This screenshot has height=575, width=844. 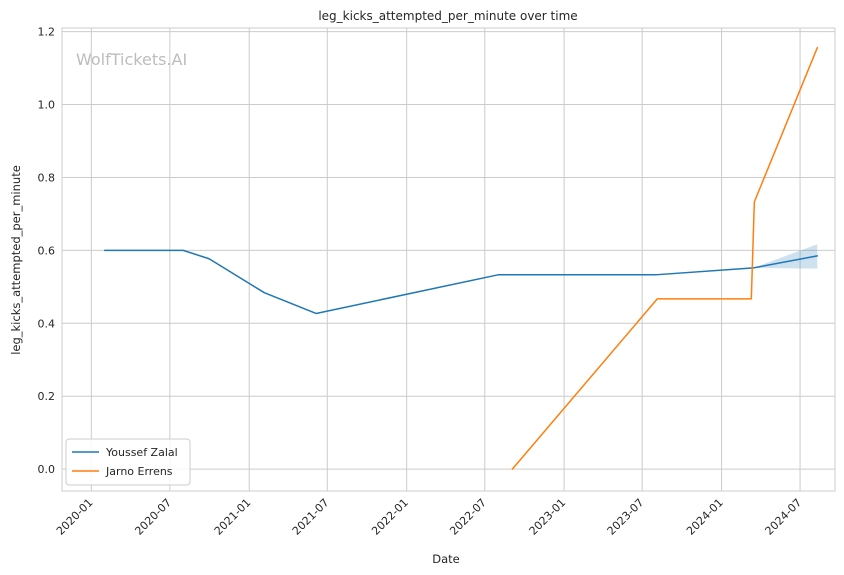 What do you see at coordinates (784, 517) in the screenshot?
I see `x-tick-label: 2024-07` at bounding box center [784, 517].